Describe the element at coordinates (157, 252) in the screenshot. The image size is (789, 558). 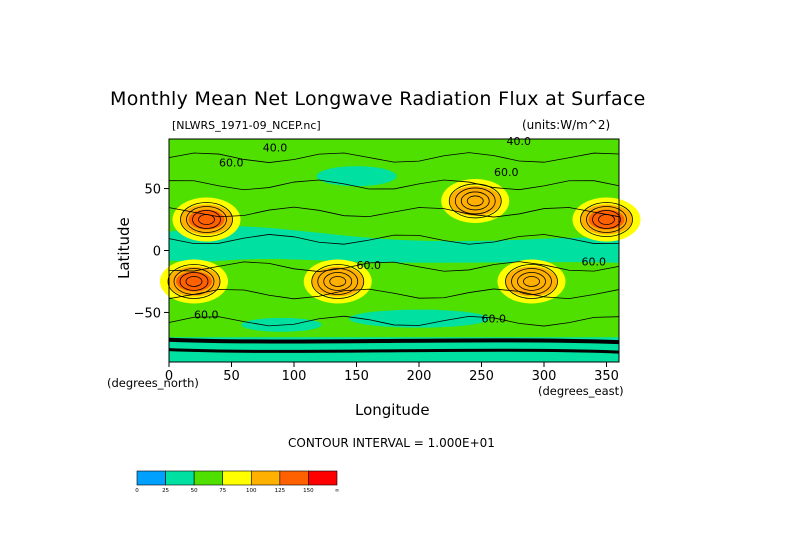
I see `y-tick-label: 0` at that location.